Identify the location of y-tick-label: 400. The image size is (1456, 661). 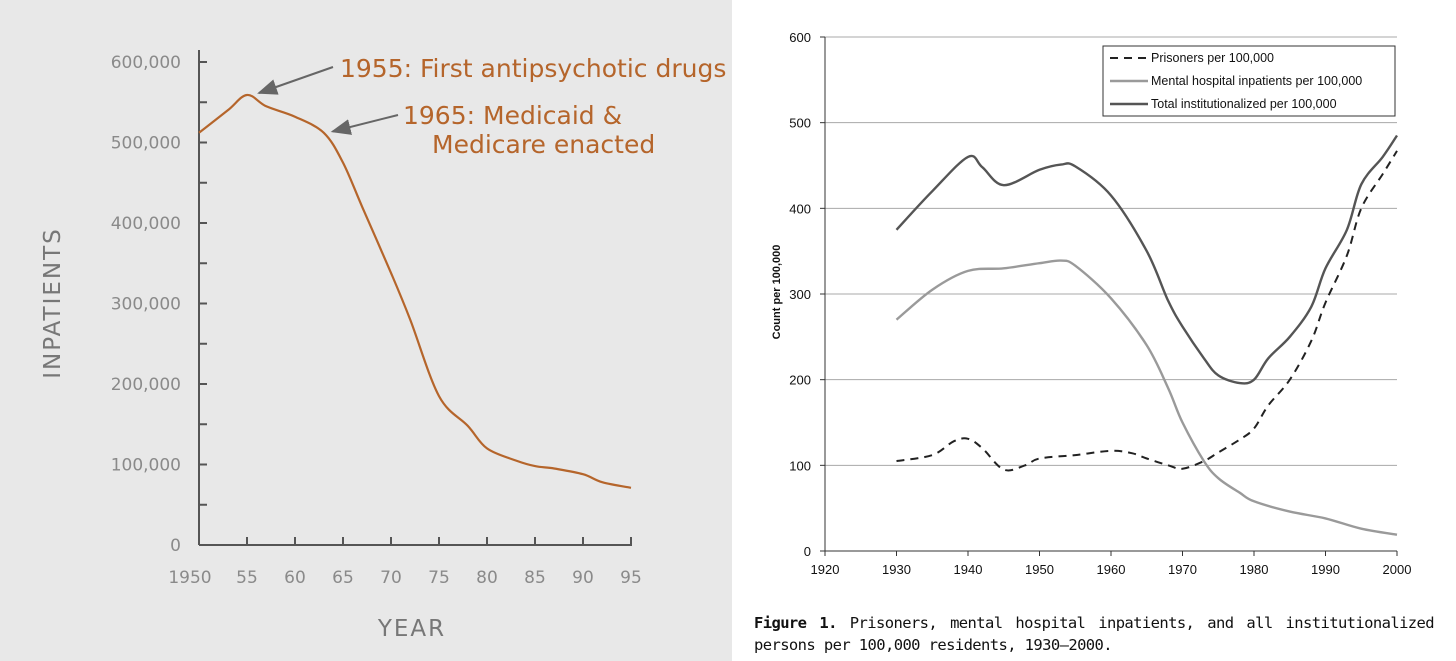
(800, 208).